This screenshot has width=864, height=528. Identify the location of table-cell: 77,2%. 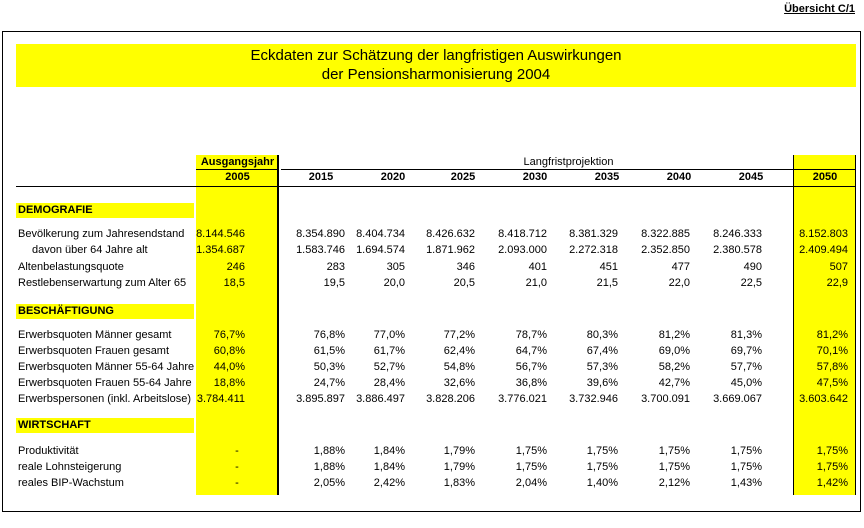
(459, 335).